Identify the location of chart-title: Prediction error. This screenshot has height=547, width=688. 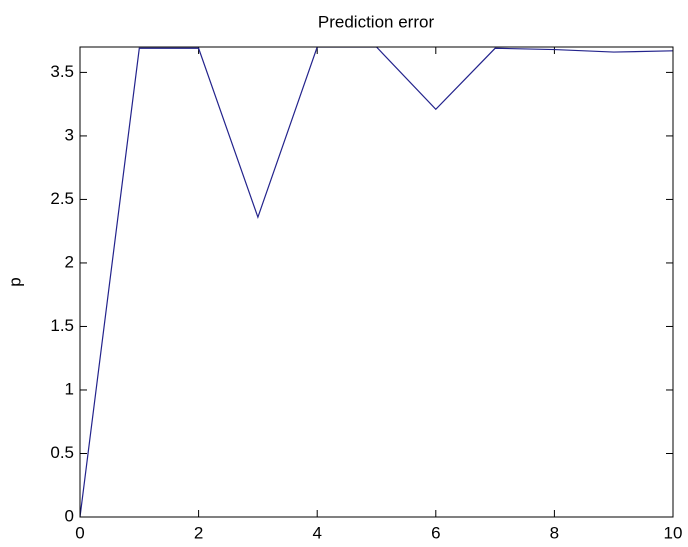
(376, 21).